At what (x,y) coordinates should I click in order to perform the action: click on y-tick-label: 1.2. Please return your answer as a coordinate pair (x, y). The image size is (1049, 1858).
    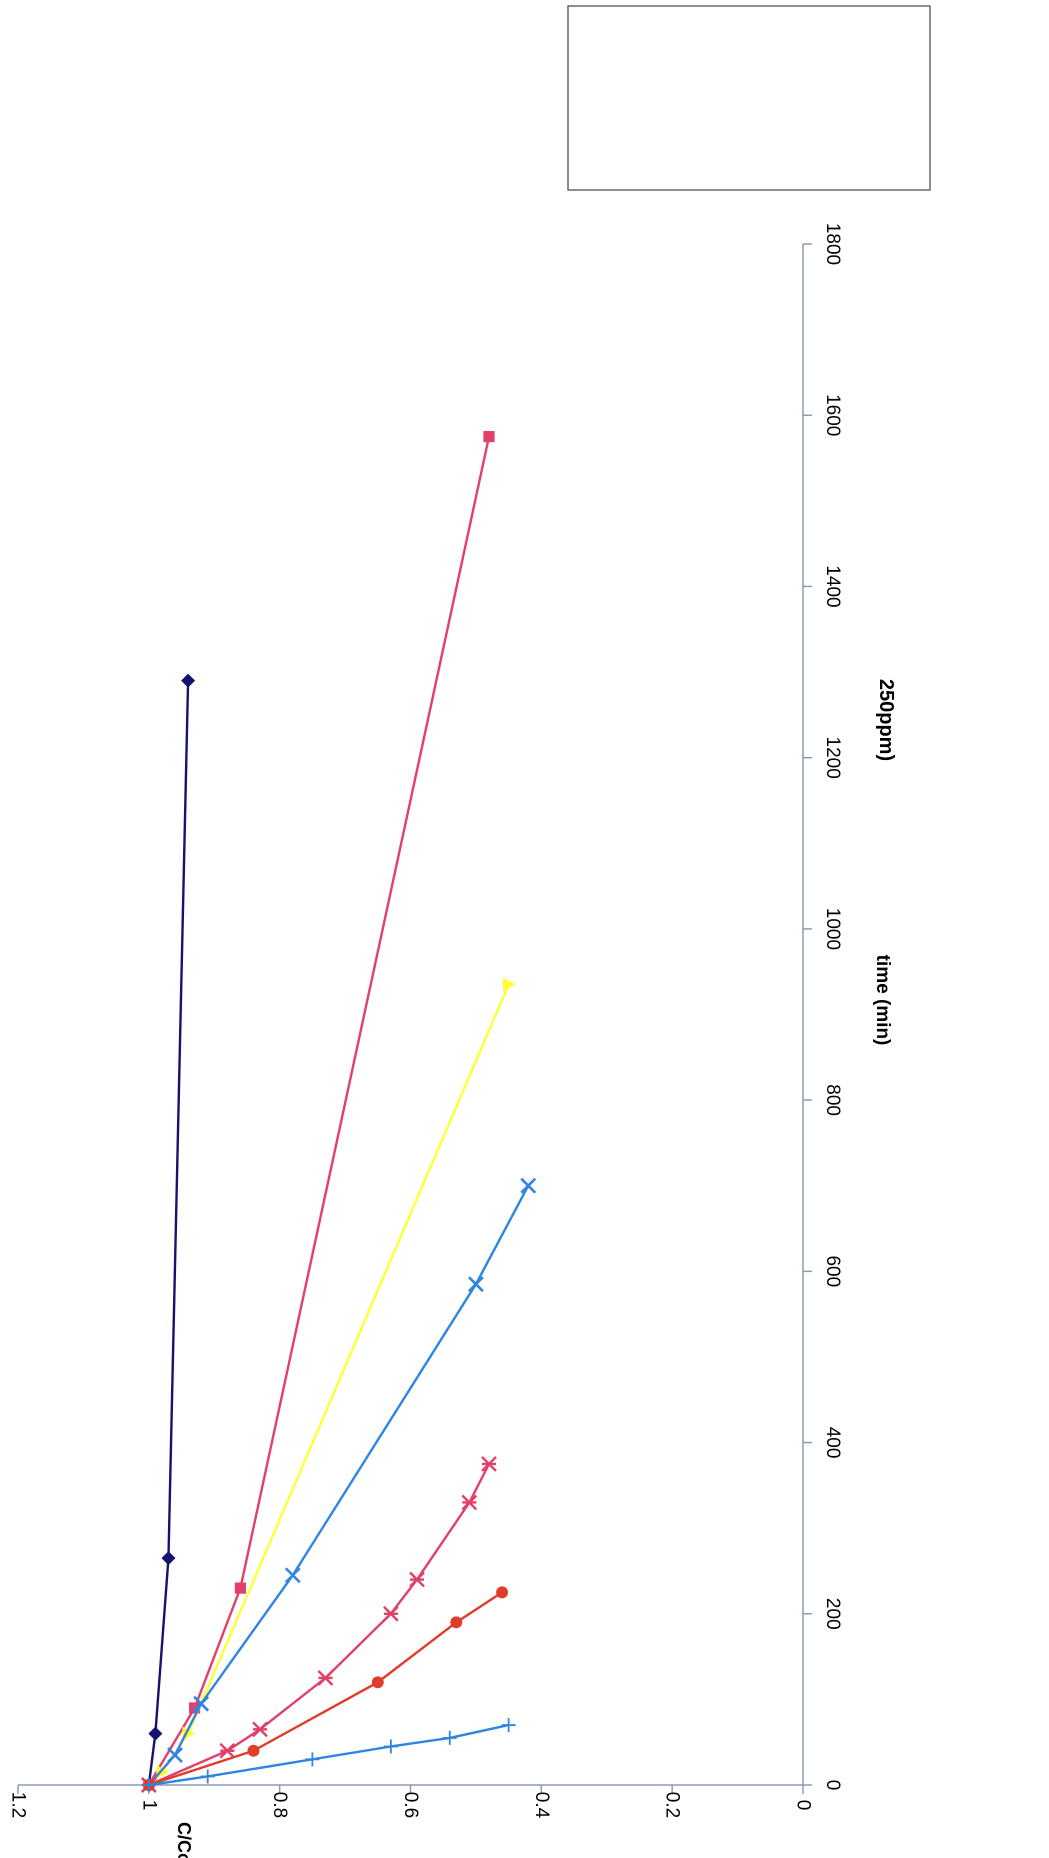
    Looking at the image, I should click on (18, 1805).